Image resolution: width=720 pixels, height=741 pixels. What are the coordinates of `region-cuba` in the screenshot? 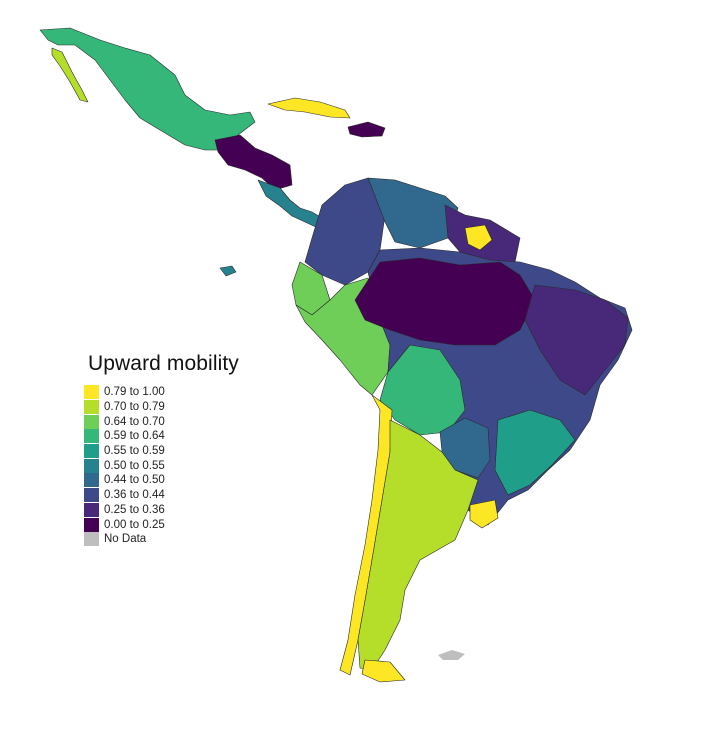 It's located at (309, 108).